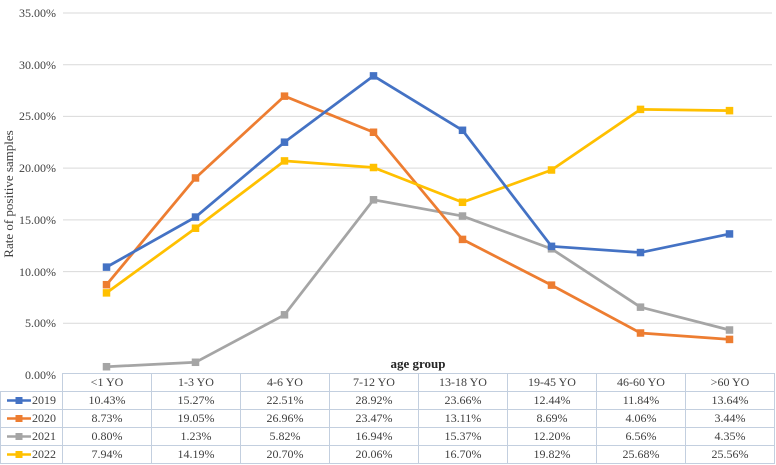 The width and height of the screenshot is (776, 465). What do you see at coordinates (730, 436) in the screenshot?
I see `value-cell: 4.35%` at bounding box center [730, 436].